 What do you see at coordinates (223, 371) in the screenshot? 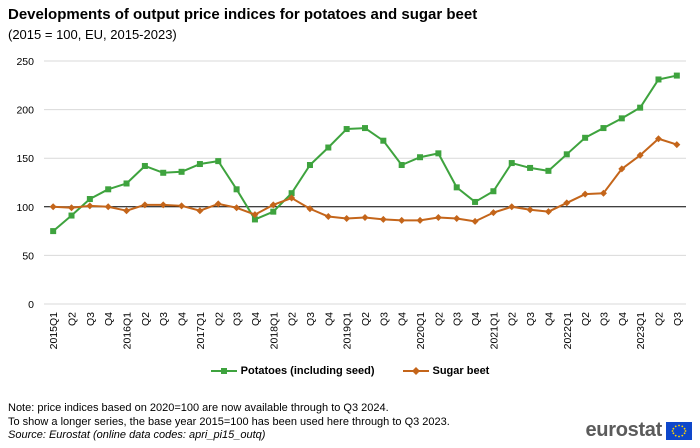
I see `legend-swatch-potatoes` at bounding box center [223, 371].